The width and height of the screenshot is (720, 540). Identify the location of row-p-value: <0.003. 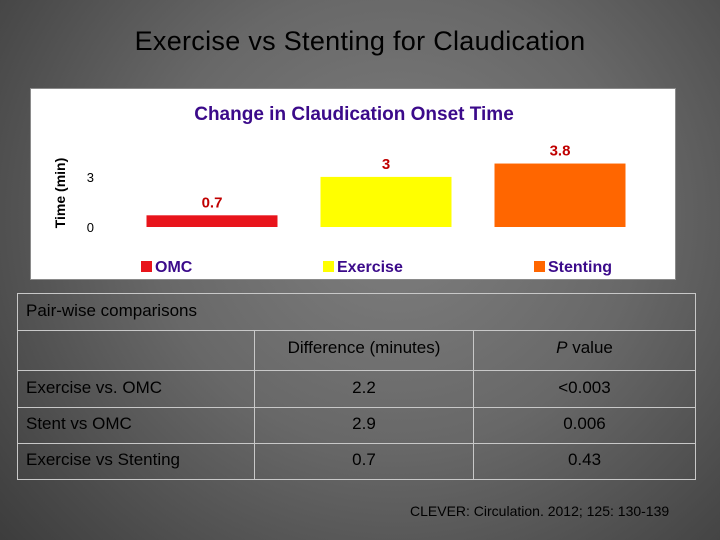
(584, 387).